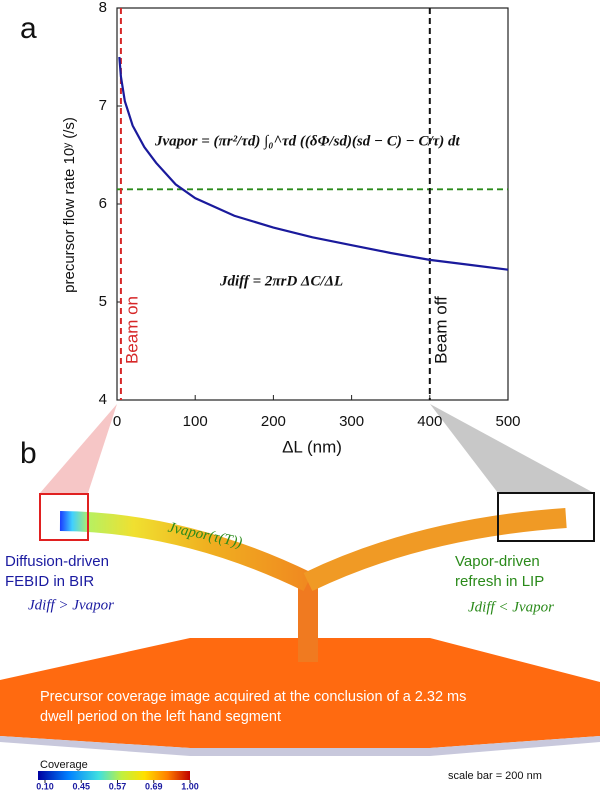  I want to click on caption: dwell period on the left hand segment, so click(160, 717).